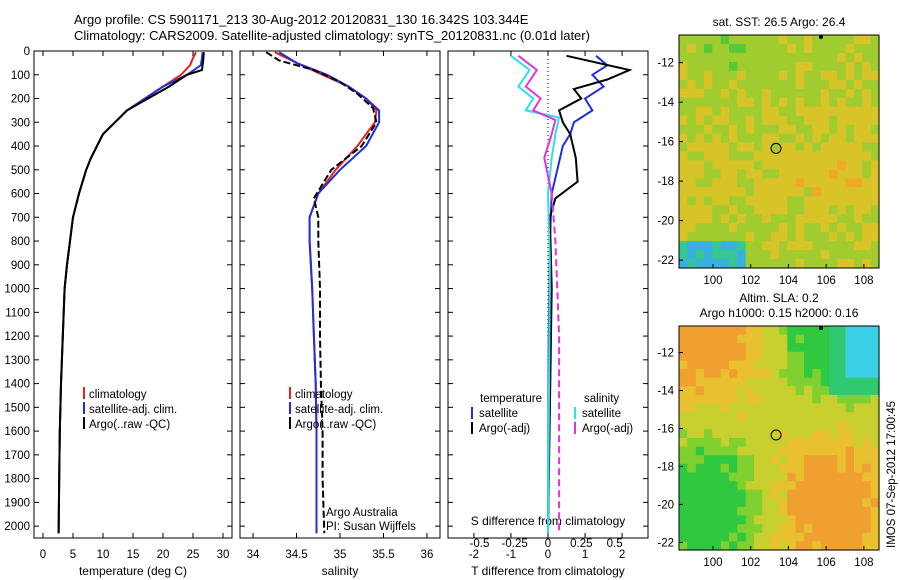 The width and height of the screenshot is (900, 580). I want to click on depth-tick-label: 1400, so click(17, 385).